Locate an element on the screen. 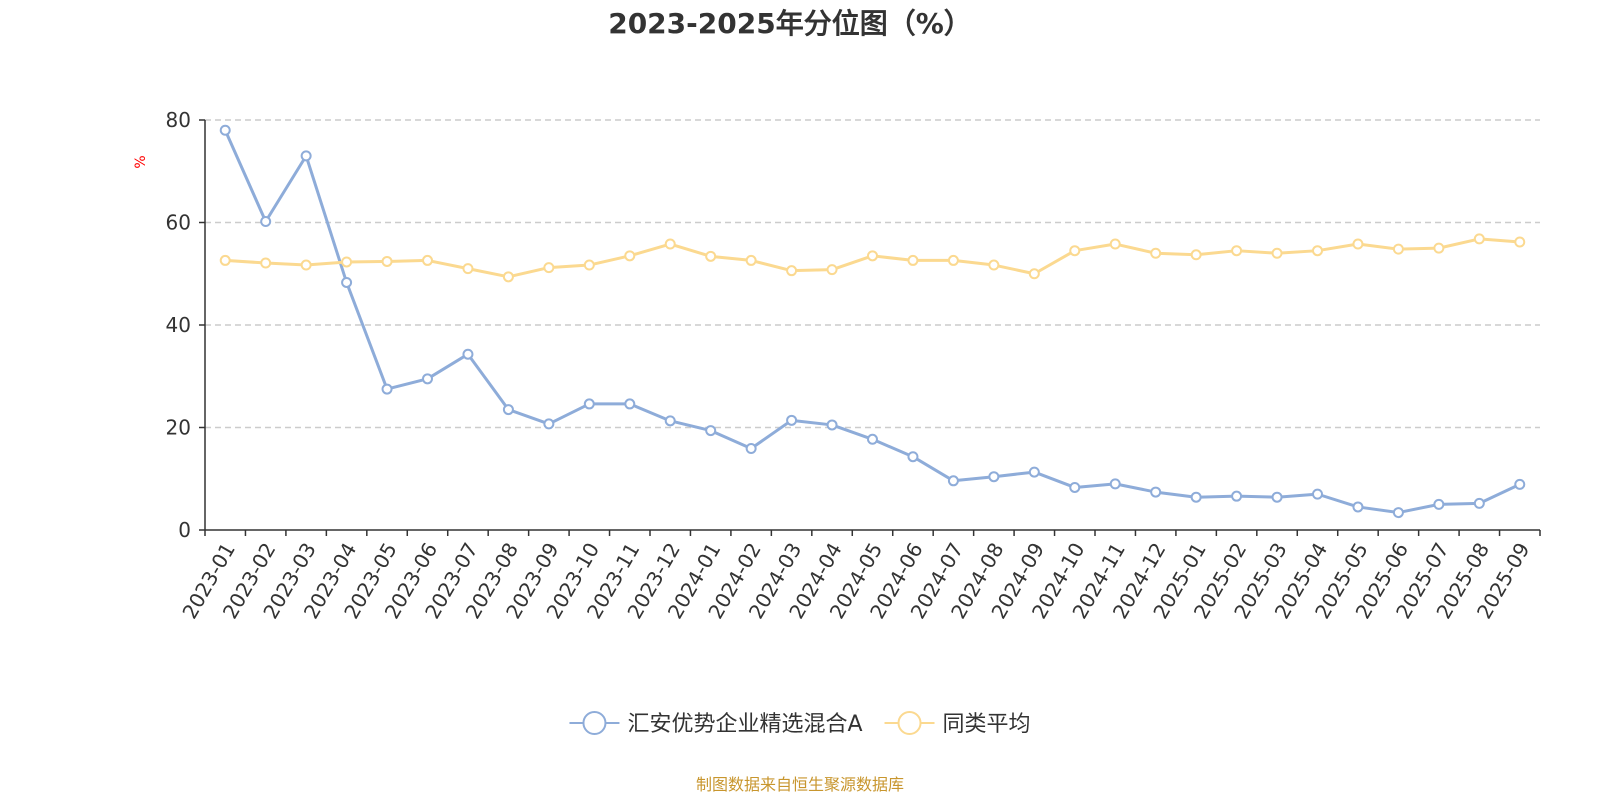  y-tick-label: 20 is located at coordinates (178, 428).